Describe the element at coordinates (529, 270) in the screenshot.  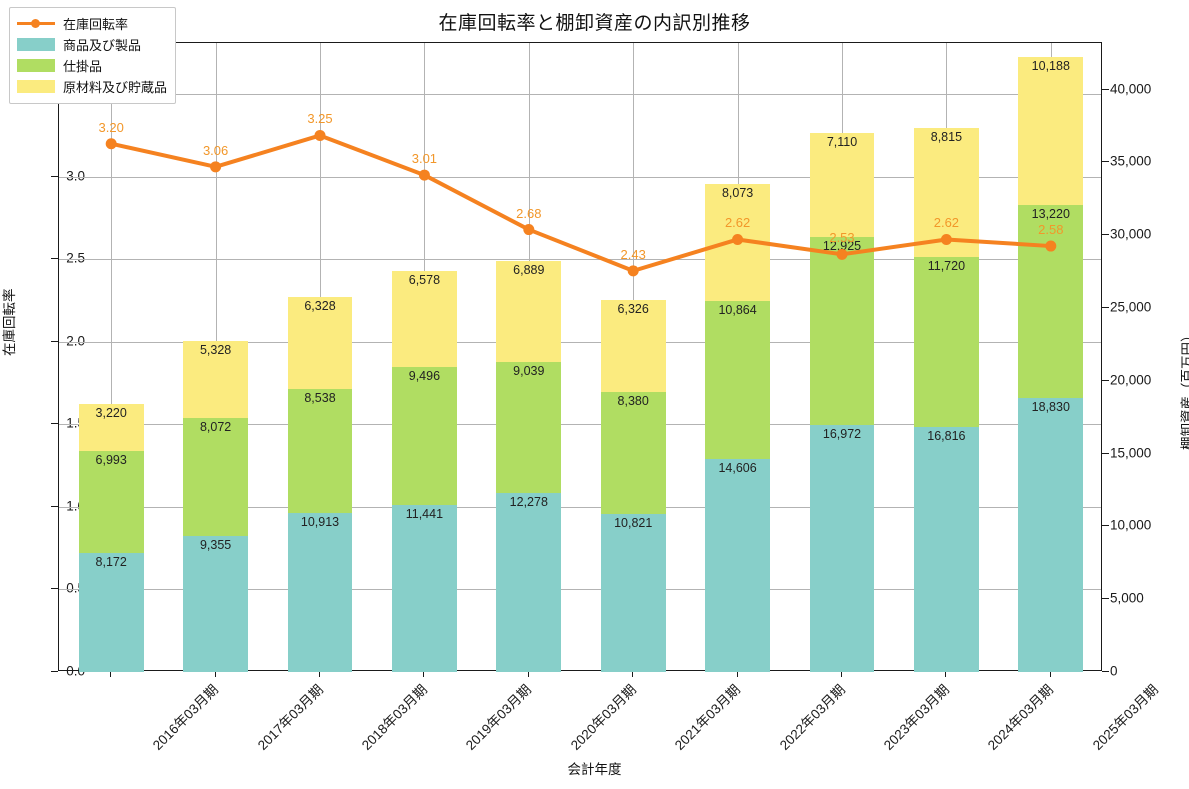
I see `bar-segment-label: 6,889` at that location.